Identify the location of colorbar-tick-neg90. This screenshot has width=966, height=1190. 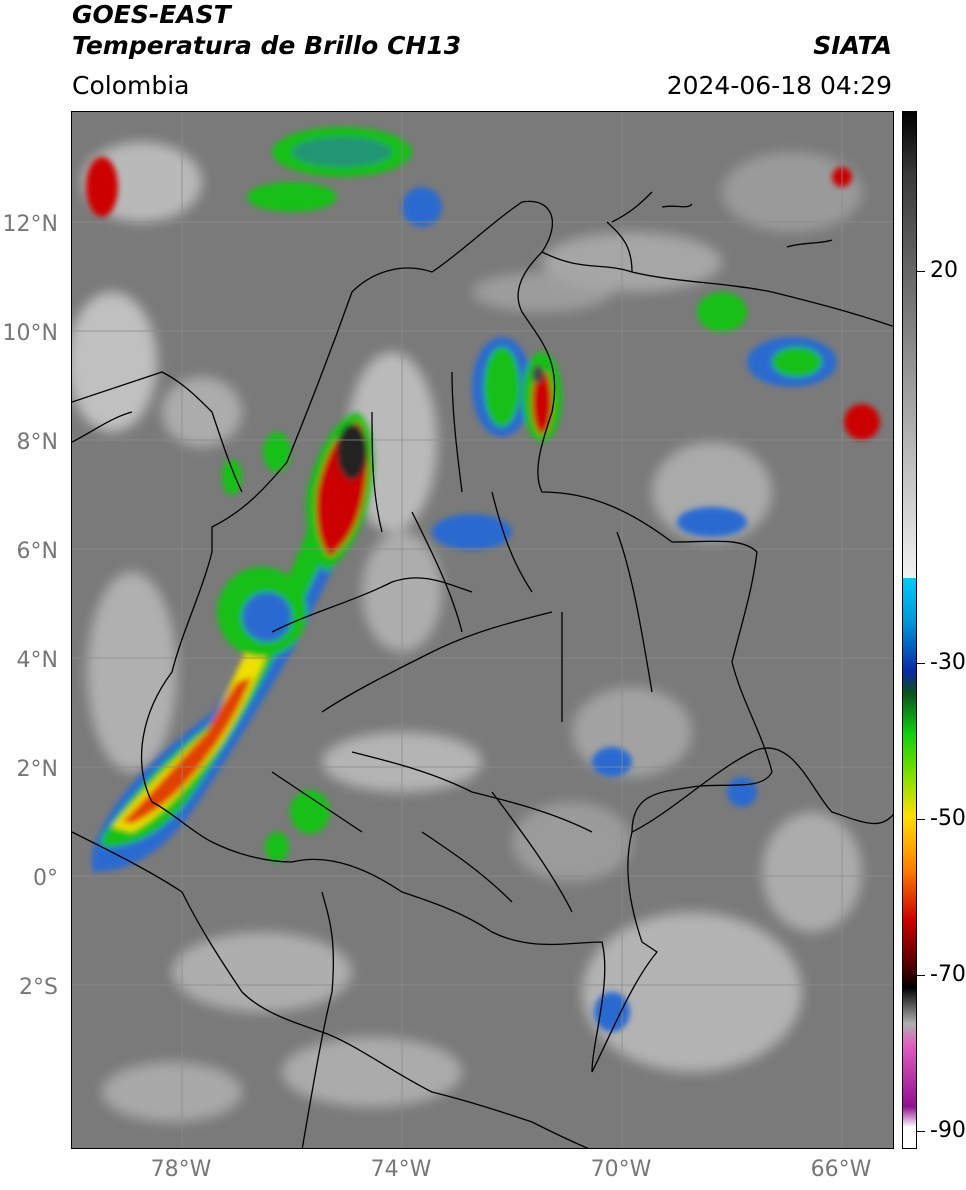
(921, 1131).